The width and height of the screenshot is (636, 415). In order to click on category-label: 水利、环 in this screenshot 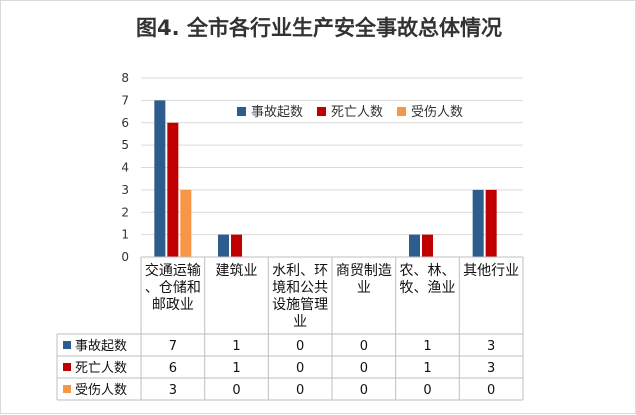, I will do `click(300, 271)`.